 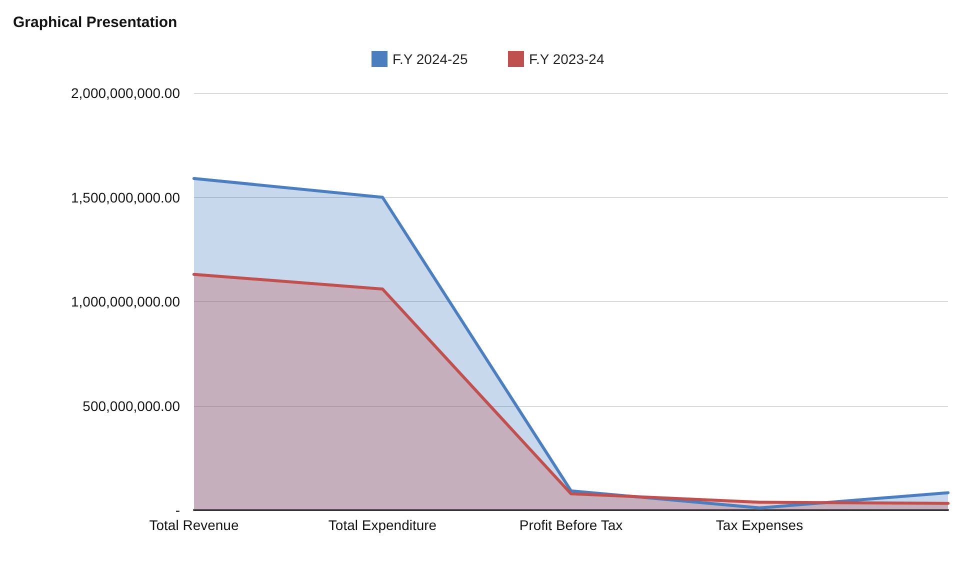 I want to click on x-tick-label: Total Expenditure, so click(x=382, y=525).